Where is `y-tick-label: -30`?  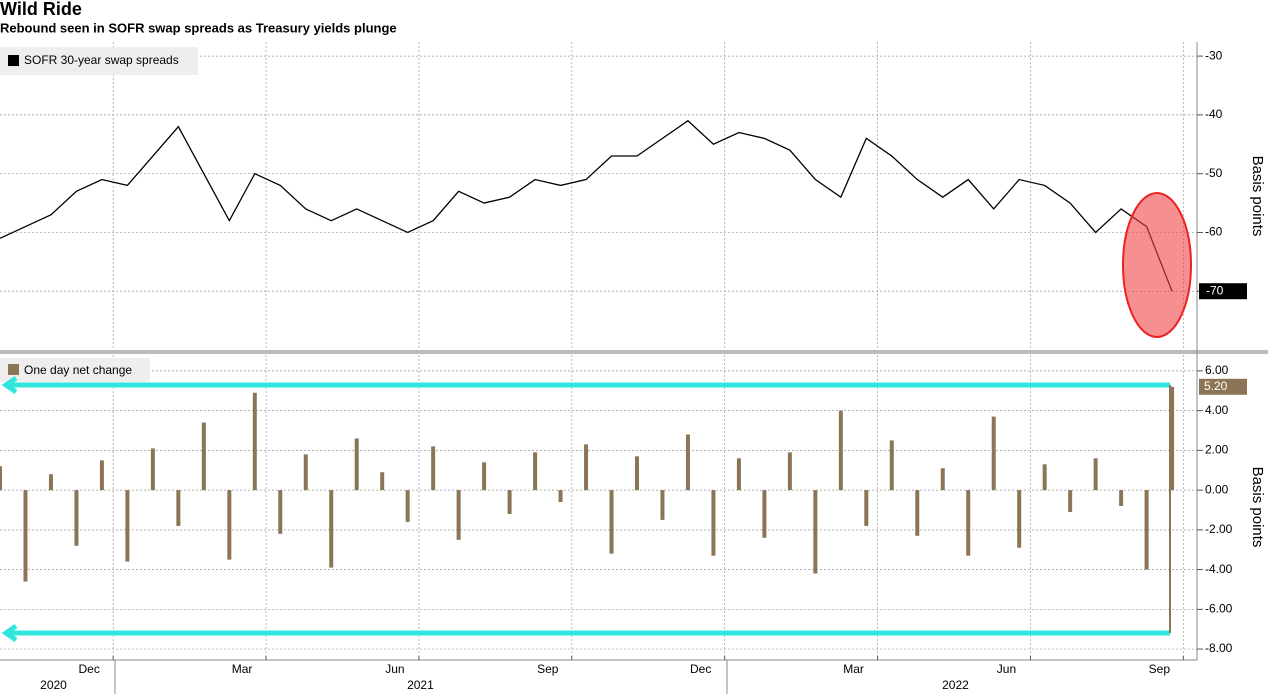 y-tick-label: -30 is located at coordinates (1214, 55).